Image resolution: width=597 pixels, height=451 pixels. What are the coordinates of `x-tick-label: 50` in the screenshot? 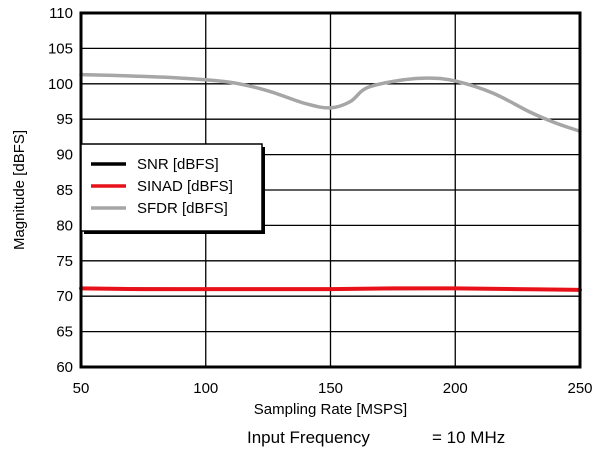 It's located at (81, 388).